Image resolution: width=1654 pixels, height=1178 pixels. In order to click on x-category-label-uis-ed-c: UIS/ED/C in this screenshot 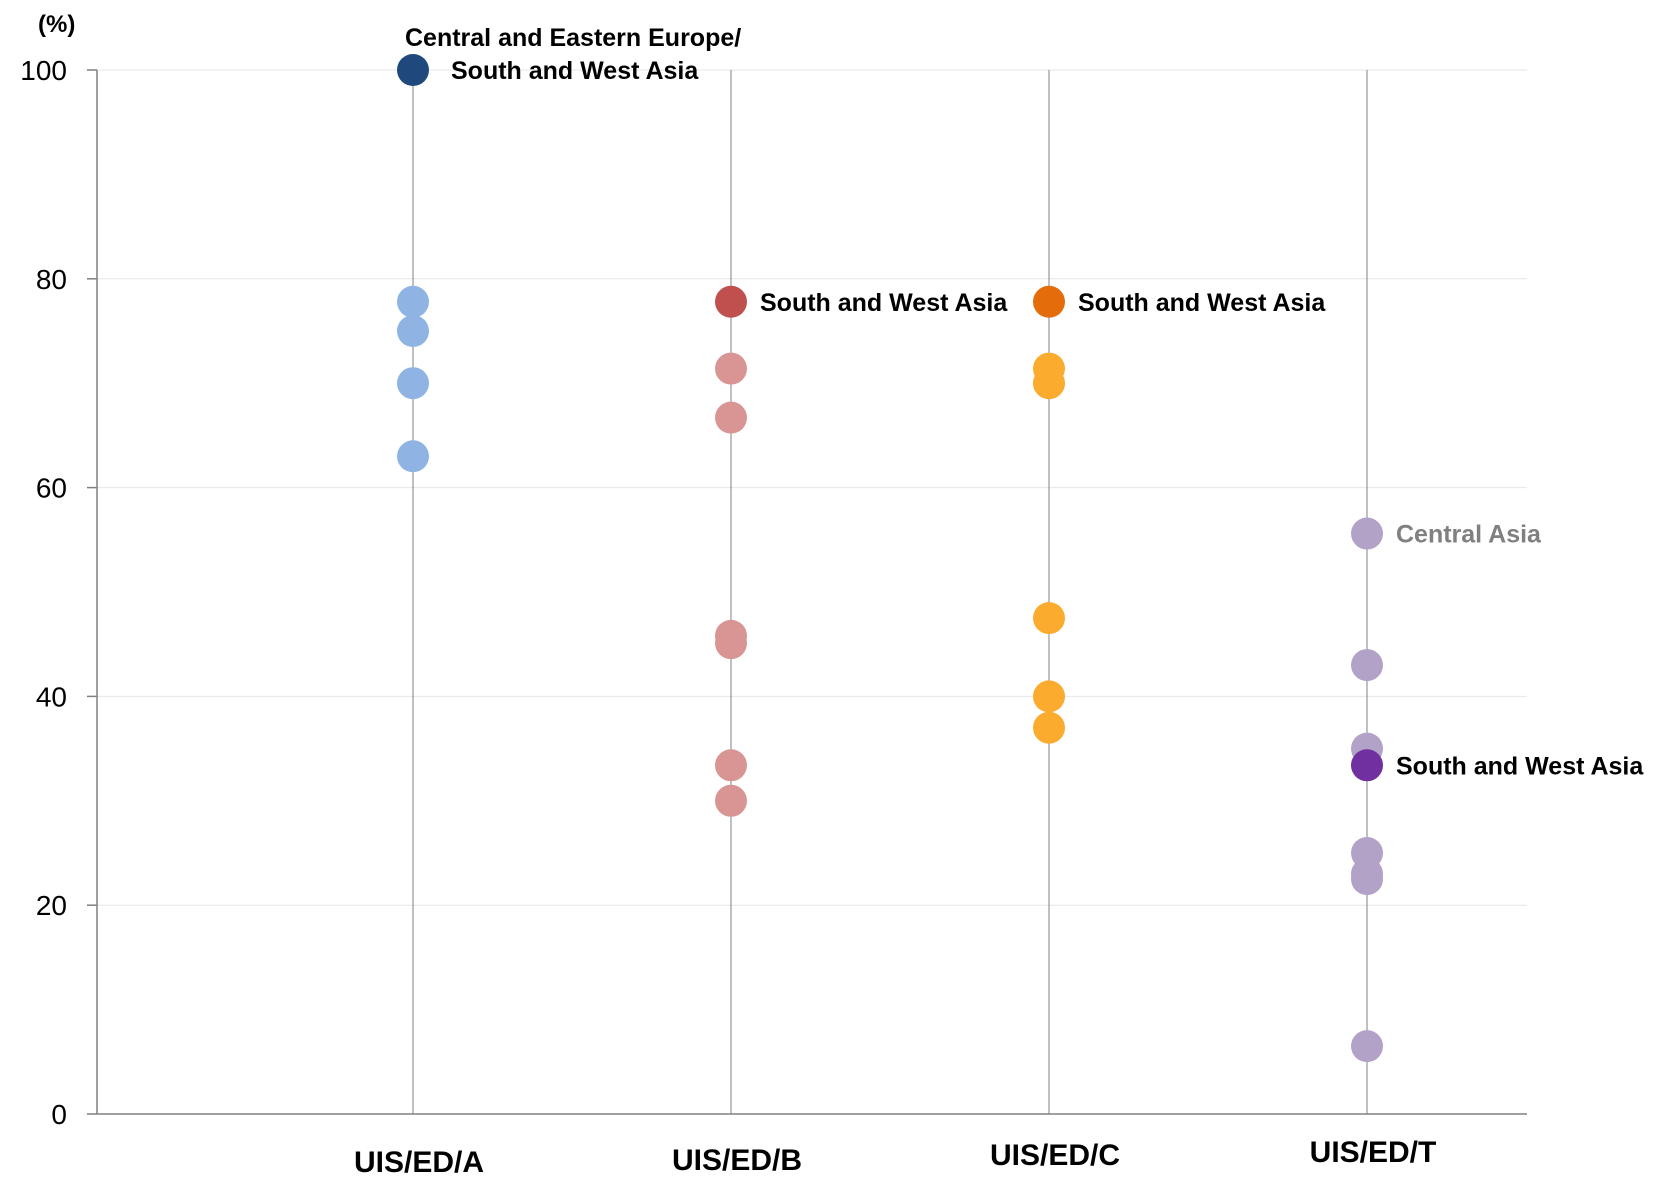, I will do `click(1055, 1155)`.